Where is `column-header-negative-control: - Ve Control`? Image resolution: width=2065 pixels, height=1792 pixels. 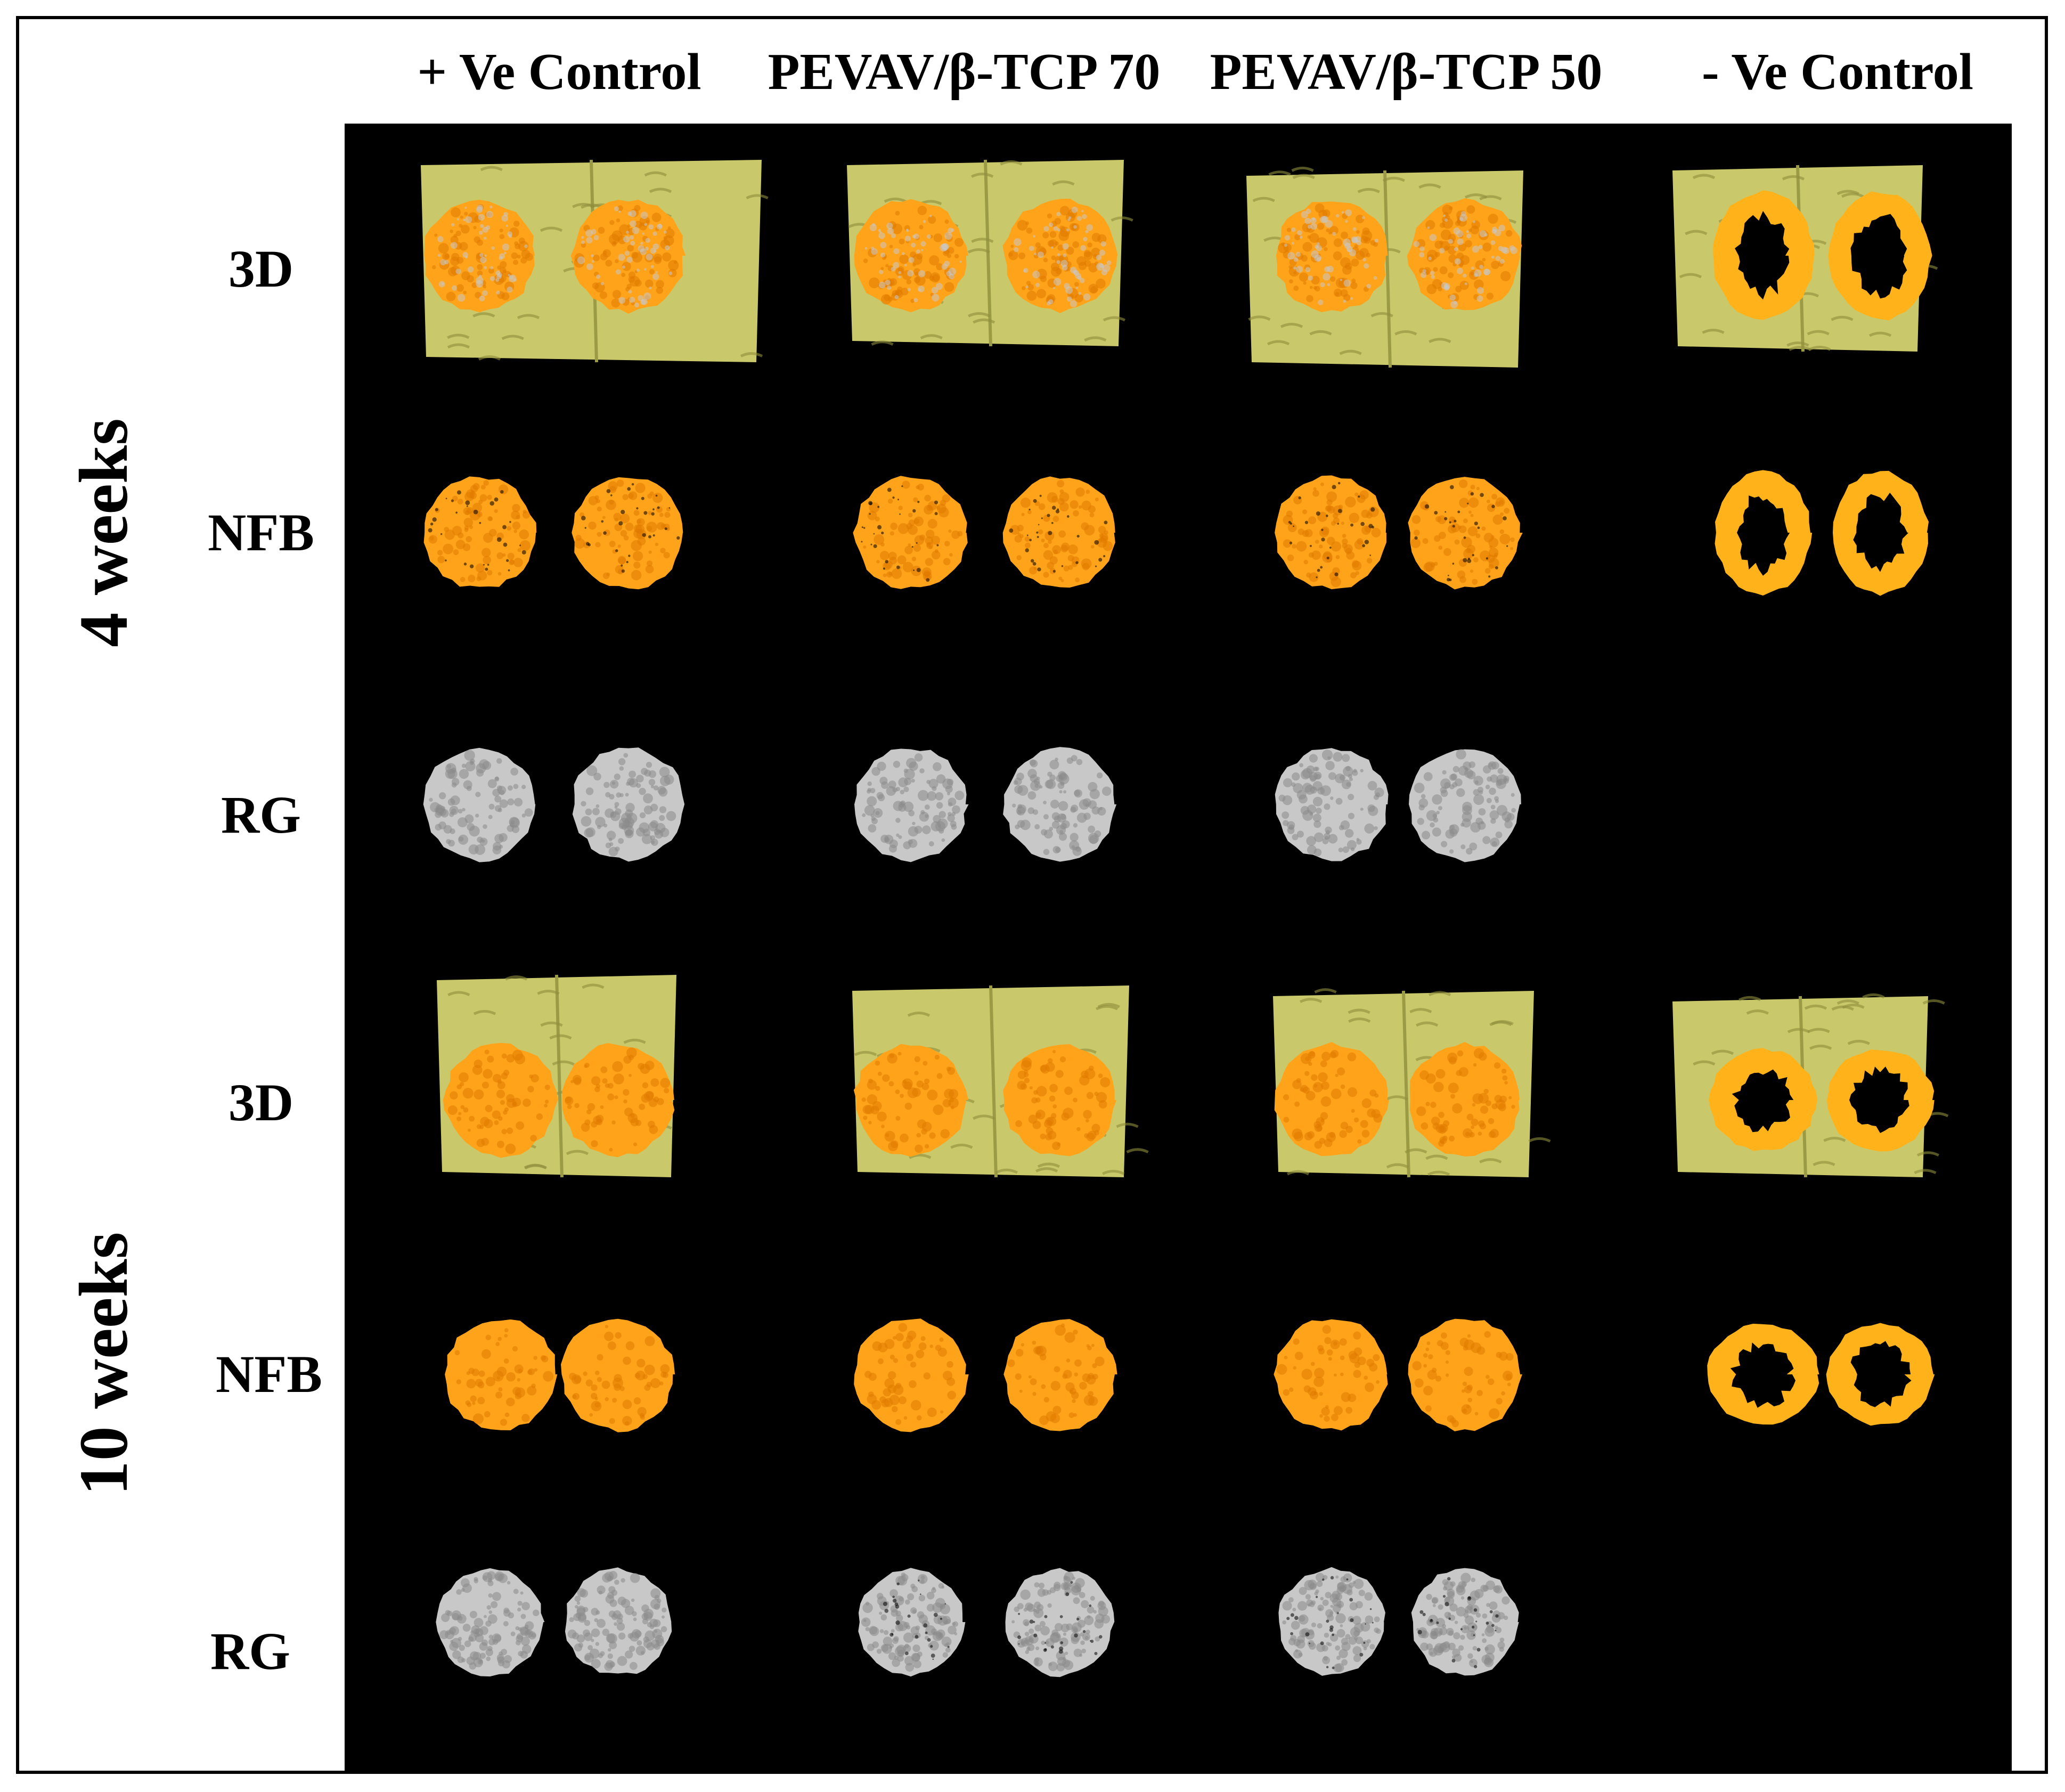
column-header-negative-control: - Ve Control is located at coordinates (1837, 72).